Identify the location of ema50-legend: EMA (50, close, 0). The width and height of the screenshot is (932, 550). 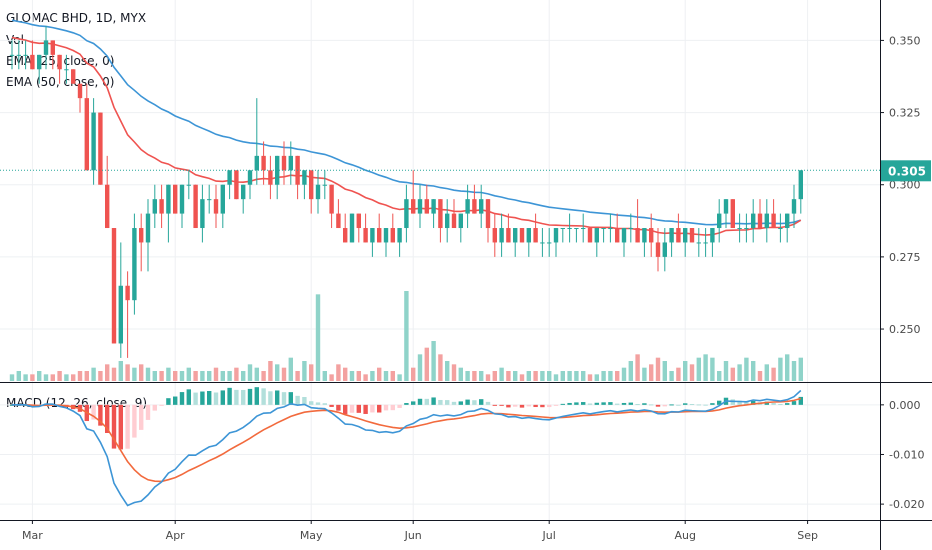
(60, 82).